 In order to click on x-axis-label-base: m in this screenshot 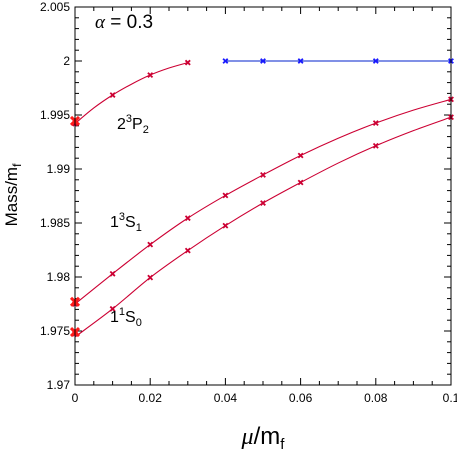, I will do `click(270, 436)`.